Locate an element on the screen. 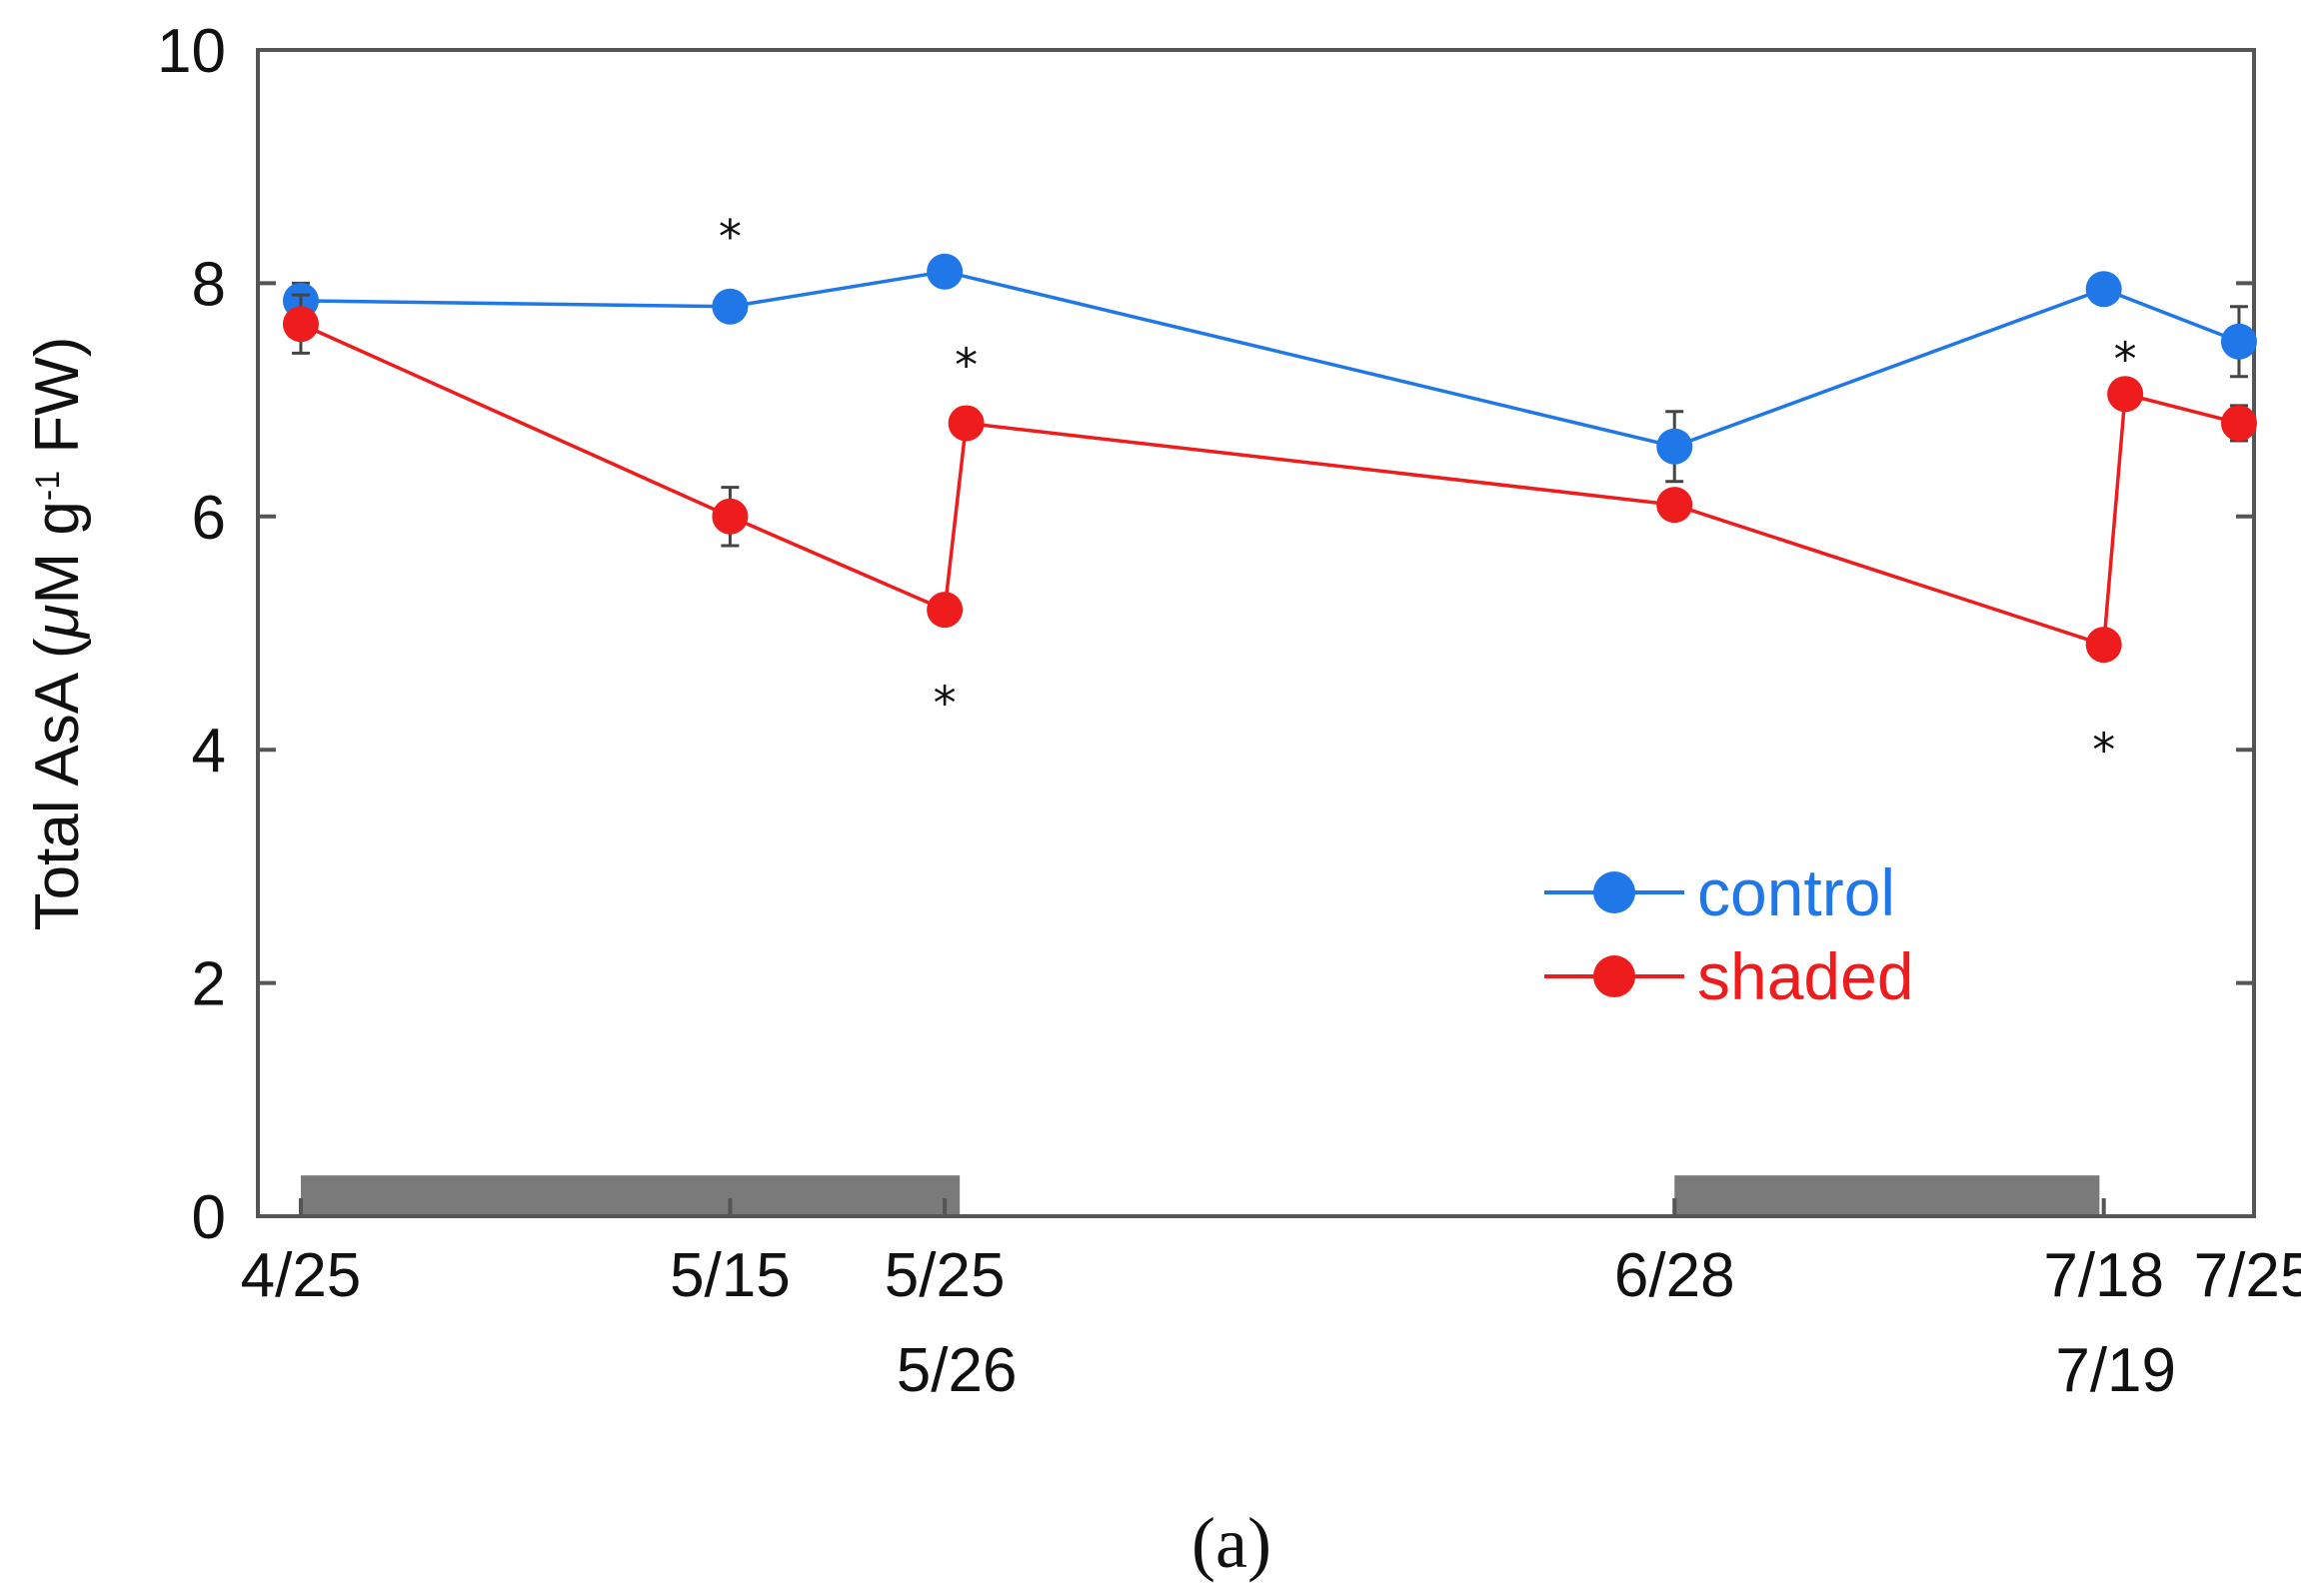  significance-mark-2: * is located at coordinates (945, 704).